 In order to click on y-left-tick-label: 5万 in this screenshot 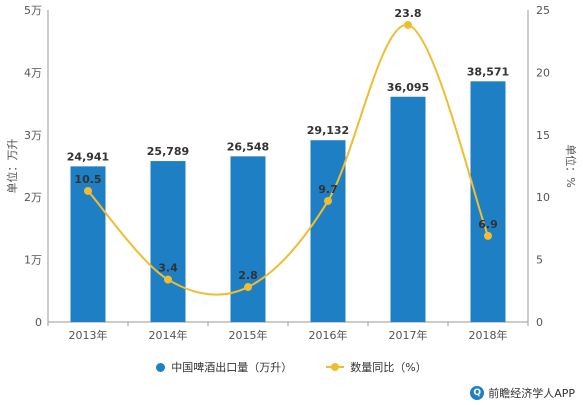, I will do `click(33, 10)`.